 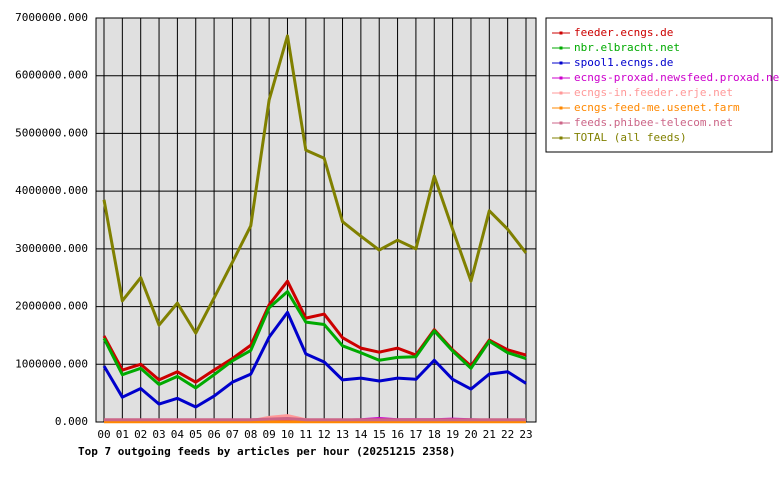 What do you see at coordinates (250, 434) in the screenshot?
I see `x-tick-label: 08` at bounding box center [250, 434].